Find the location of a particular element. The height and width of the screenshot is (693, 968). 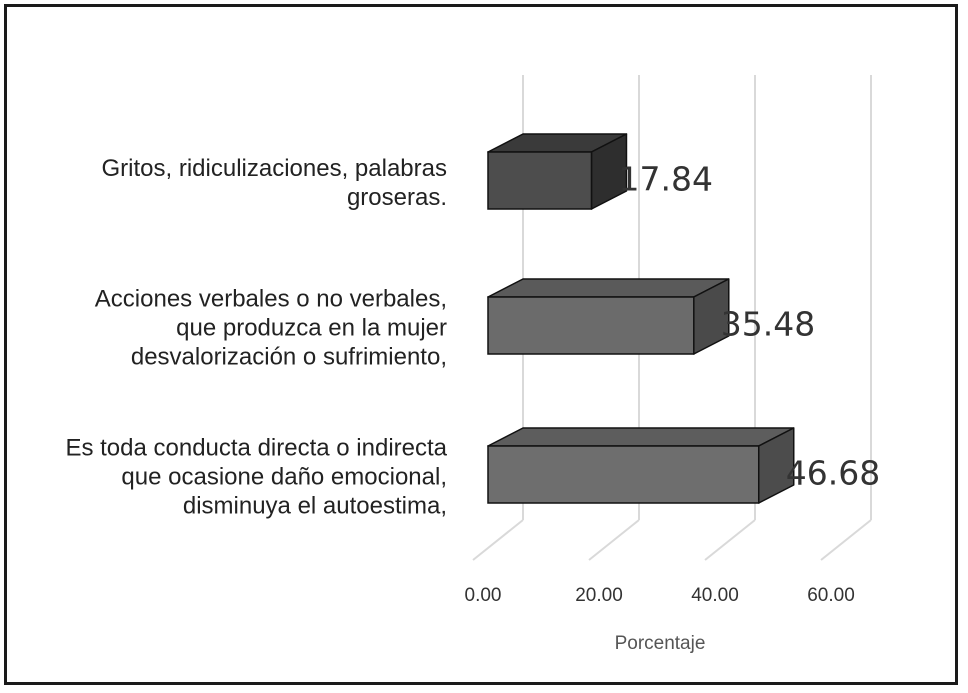

category-label-line: Gritos, ridiculizaciones, palabras is located at coordinates (274, 168).